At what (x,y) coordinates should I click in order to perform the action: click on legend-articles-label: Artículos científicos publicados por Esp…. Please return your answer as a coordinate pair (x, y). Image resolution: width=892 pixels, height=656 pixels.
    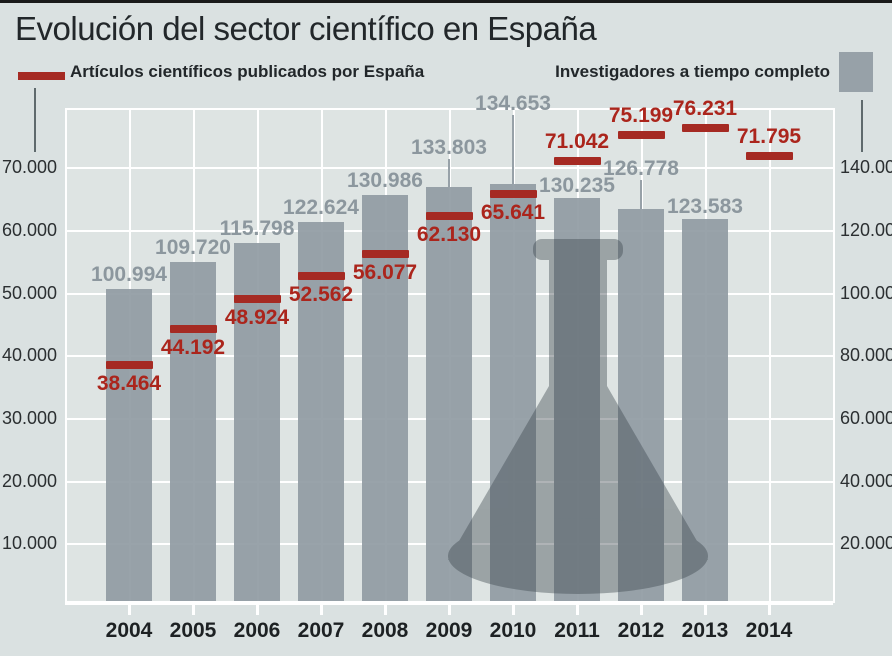
    Looking at the image, I should click on (247, 71).